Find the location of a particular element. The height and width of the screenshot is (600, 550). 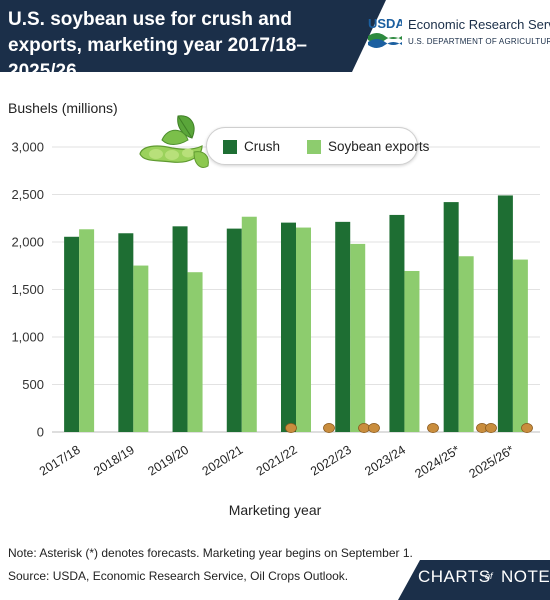

usda-logo-icon: USDA is located at coordinates (385, 32).